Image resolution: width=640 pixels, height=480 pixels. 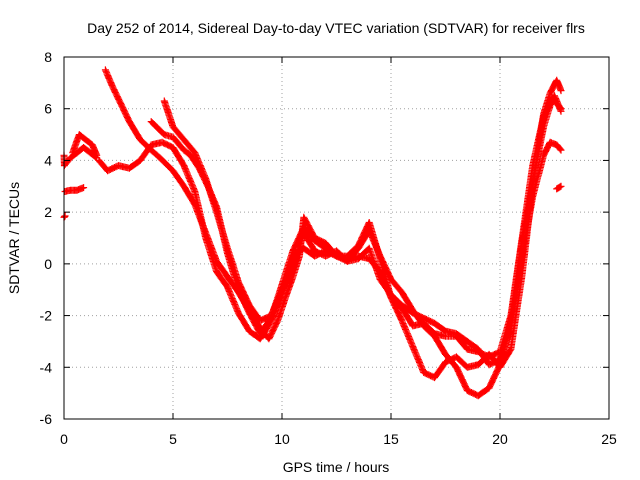 What do you see at coordinates (173, 439) in the screenshot?
I see `x-tick-label: 5` at bounding box center [173, 439].